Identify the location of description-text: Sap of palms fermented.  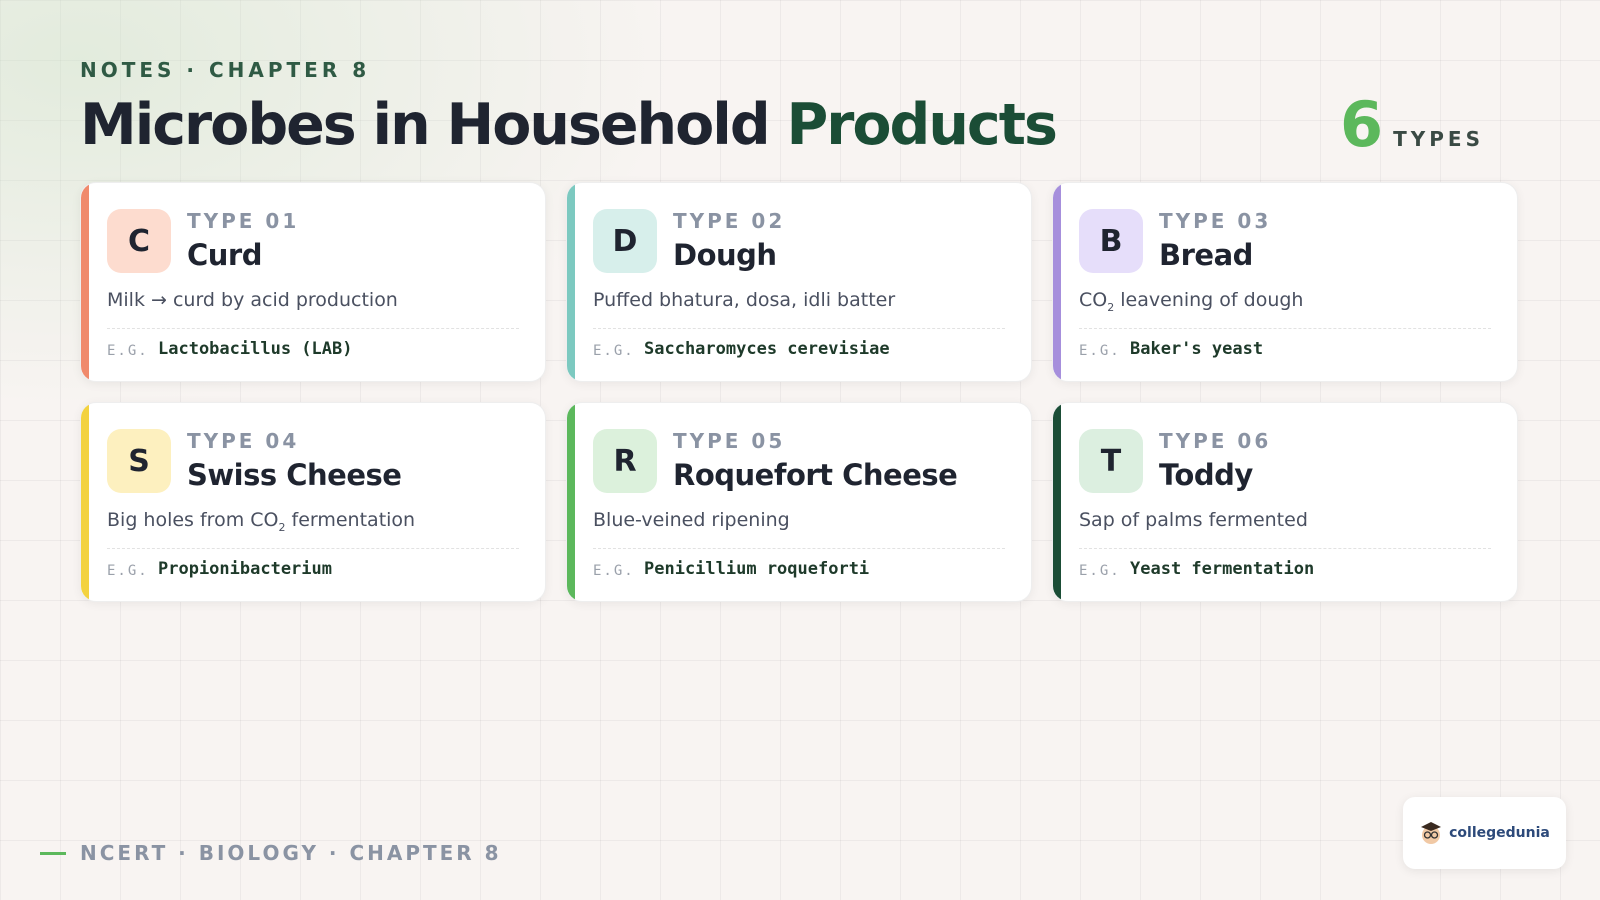
(1193, 520).